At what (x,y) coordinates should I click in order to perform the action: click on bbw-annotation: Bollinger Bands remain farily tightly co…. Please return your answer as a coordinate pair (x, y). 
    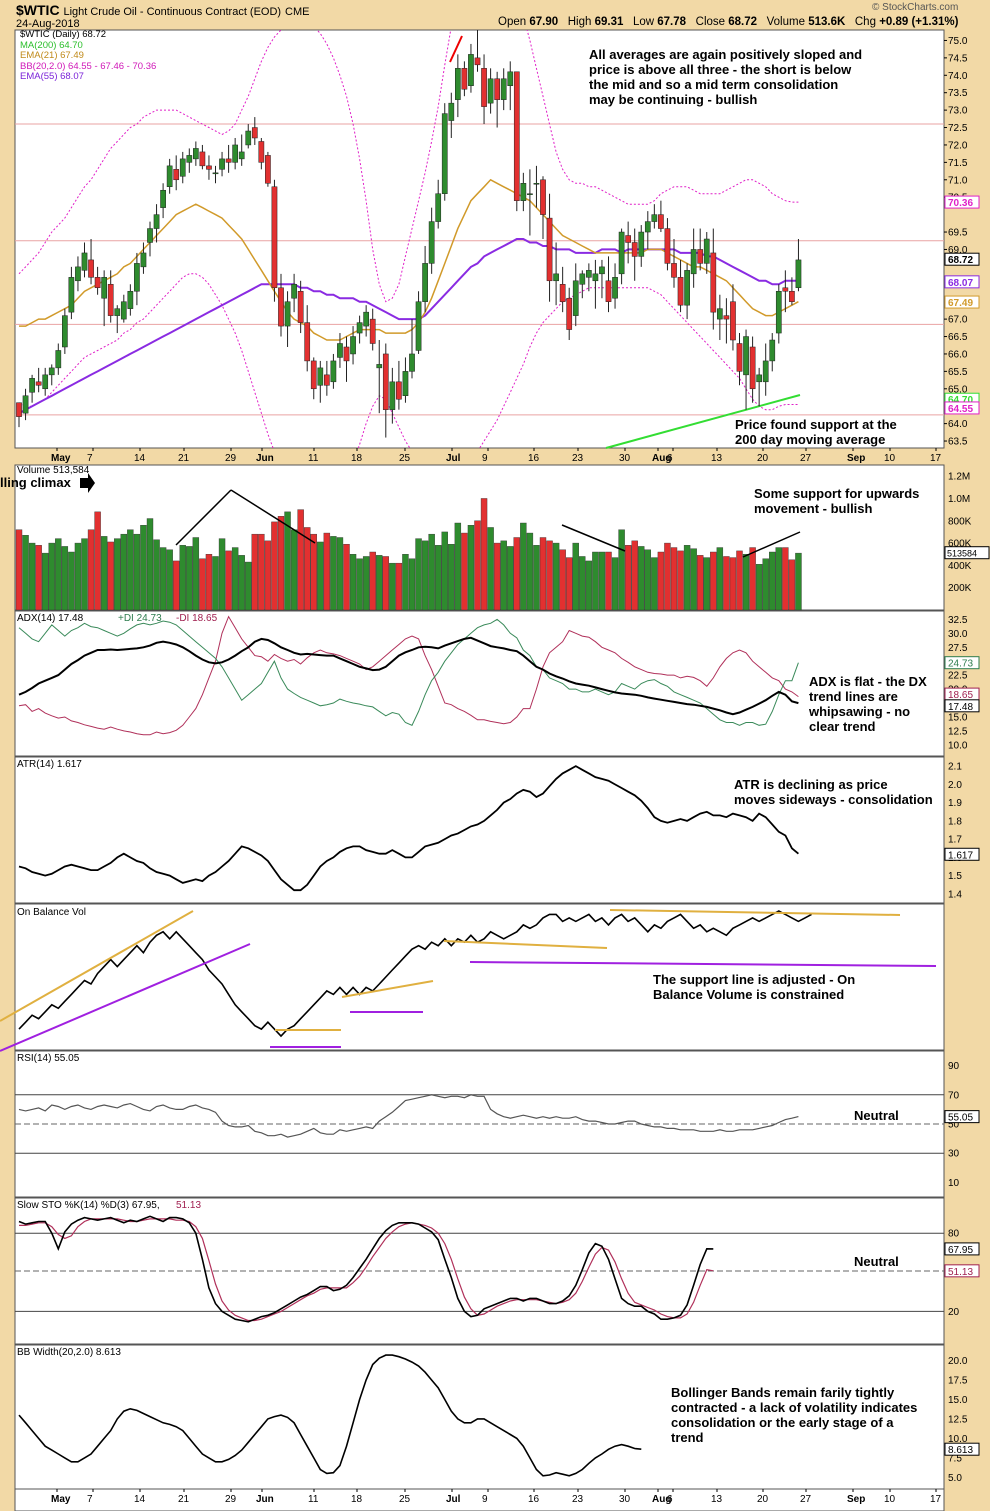
    Looking at the image, I should click on (794, 1415).